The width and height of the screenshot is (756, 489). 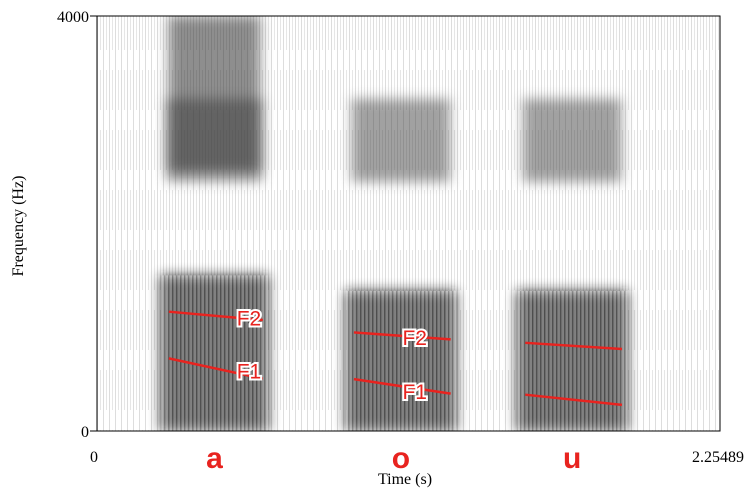 What do you see at coordinates (417, 468) in the screenshot?
I see `x-axis: 0 2.25489 Time (s)` at bounding box center [417, 468].